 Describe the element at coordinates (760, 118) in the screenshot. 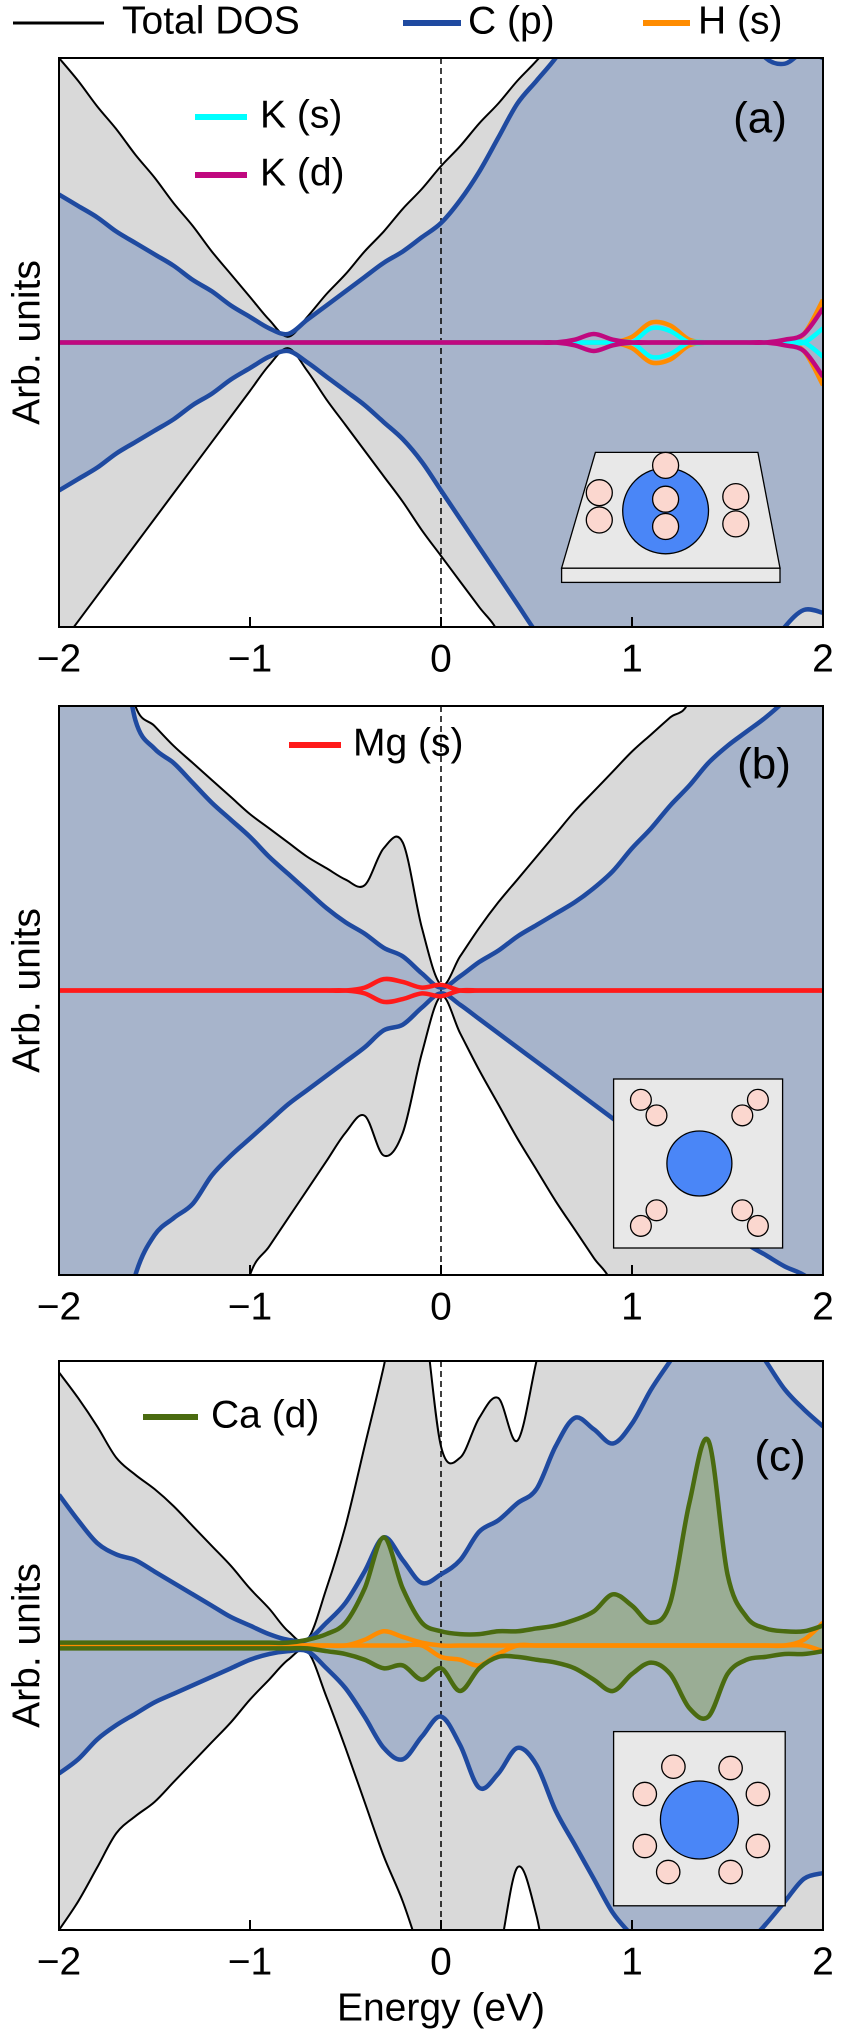

I see `panel-label: (a)` at that location.